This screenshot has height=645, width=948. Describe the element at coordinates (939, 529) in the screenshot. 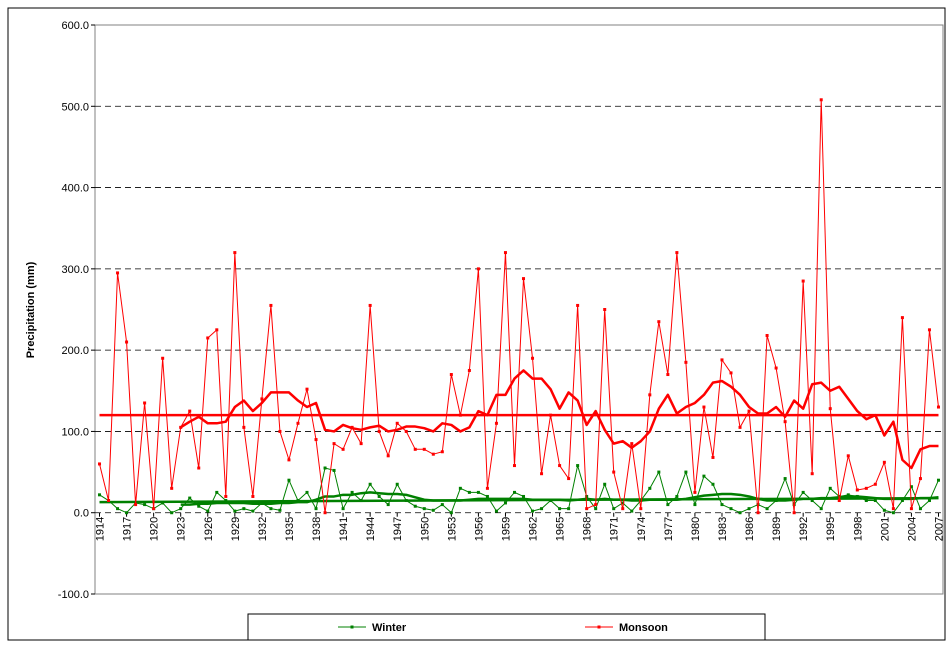

I see `x-tick-label: 2007` at that location.